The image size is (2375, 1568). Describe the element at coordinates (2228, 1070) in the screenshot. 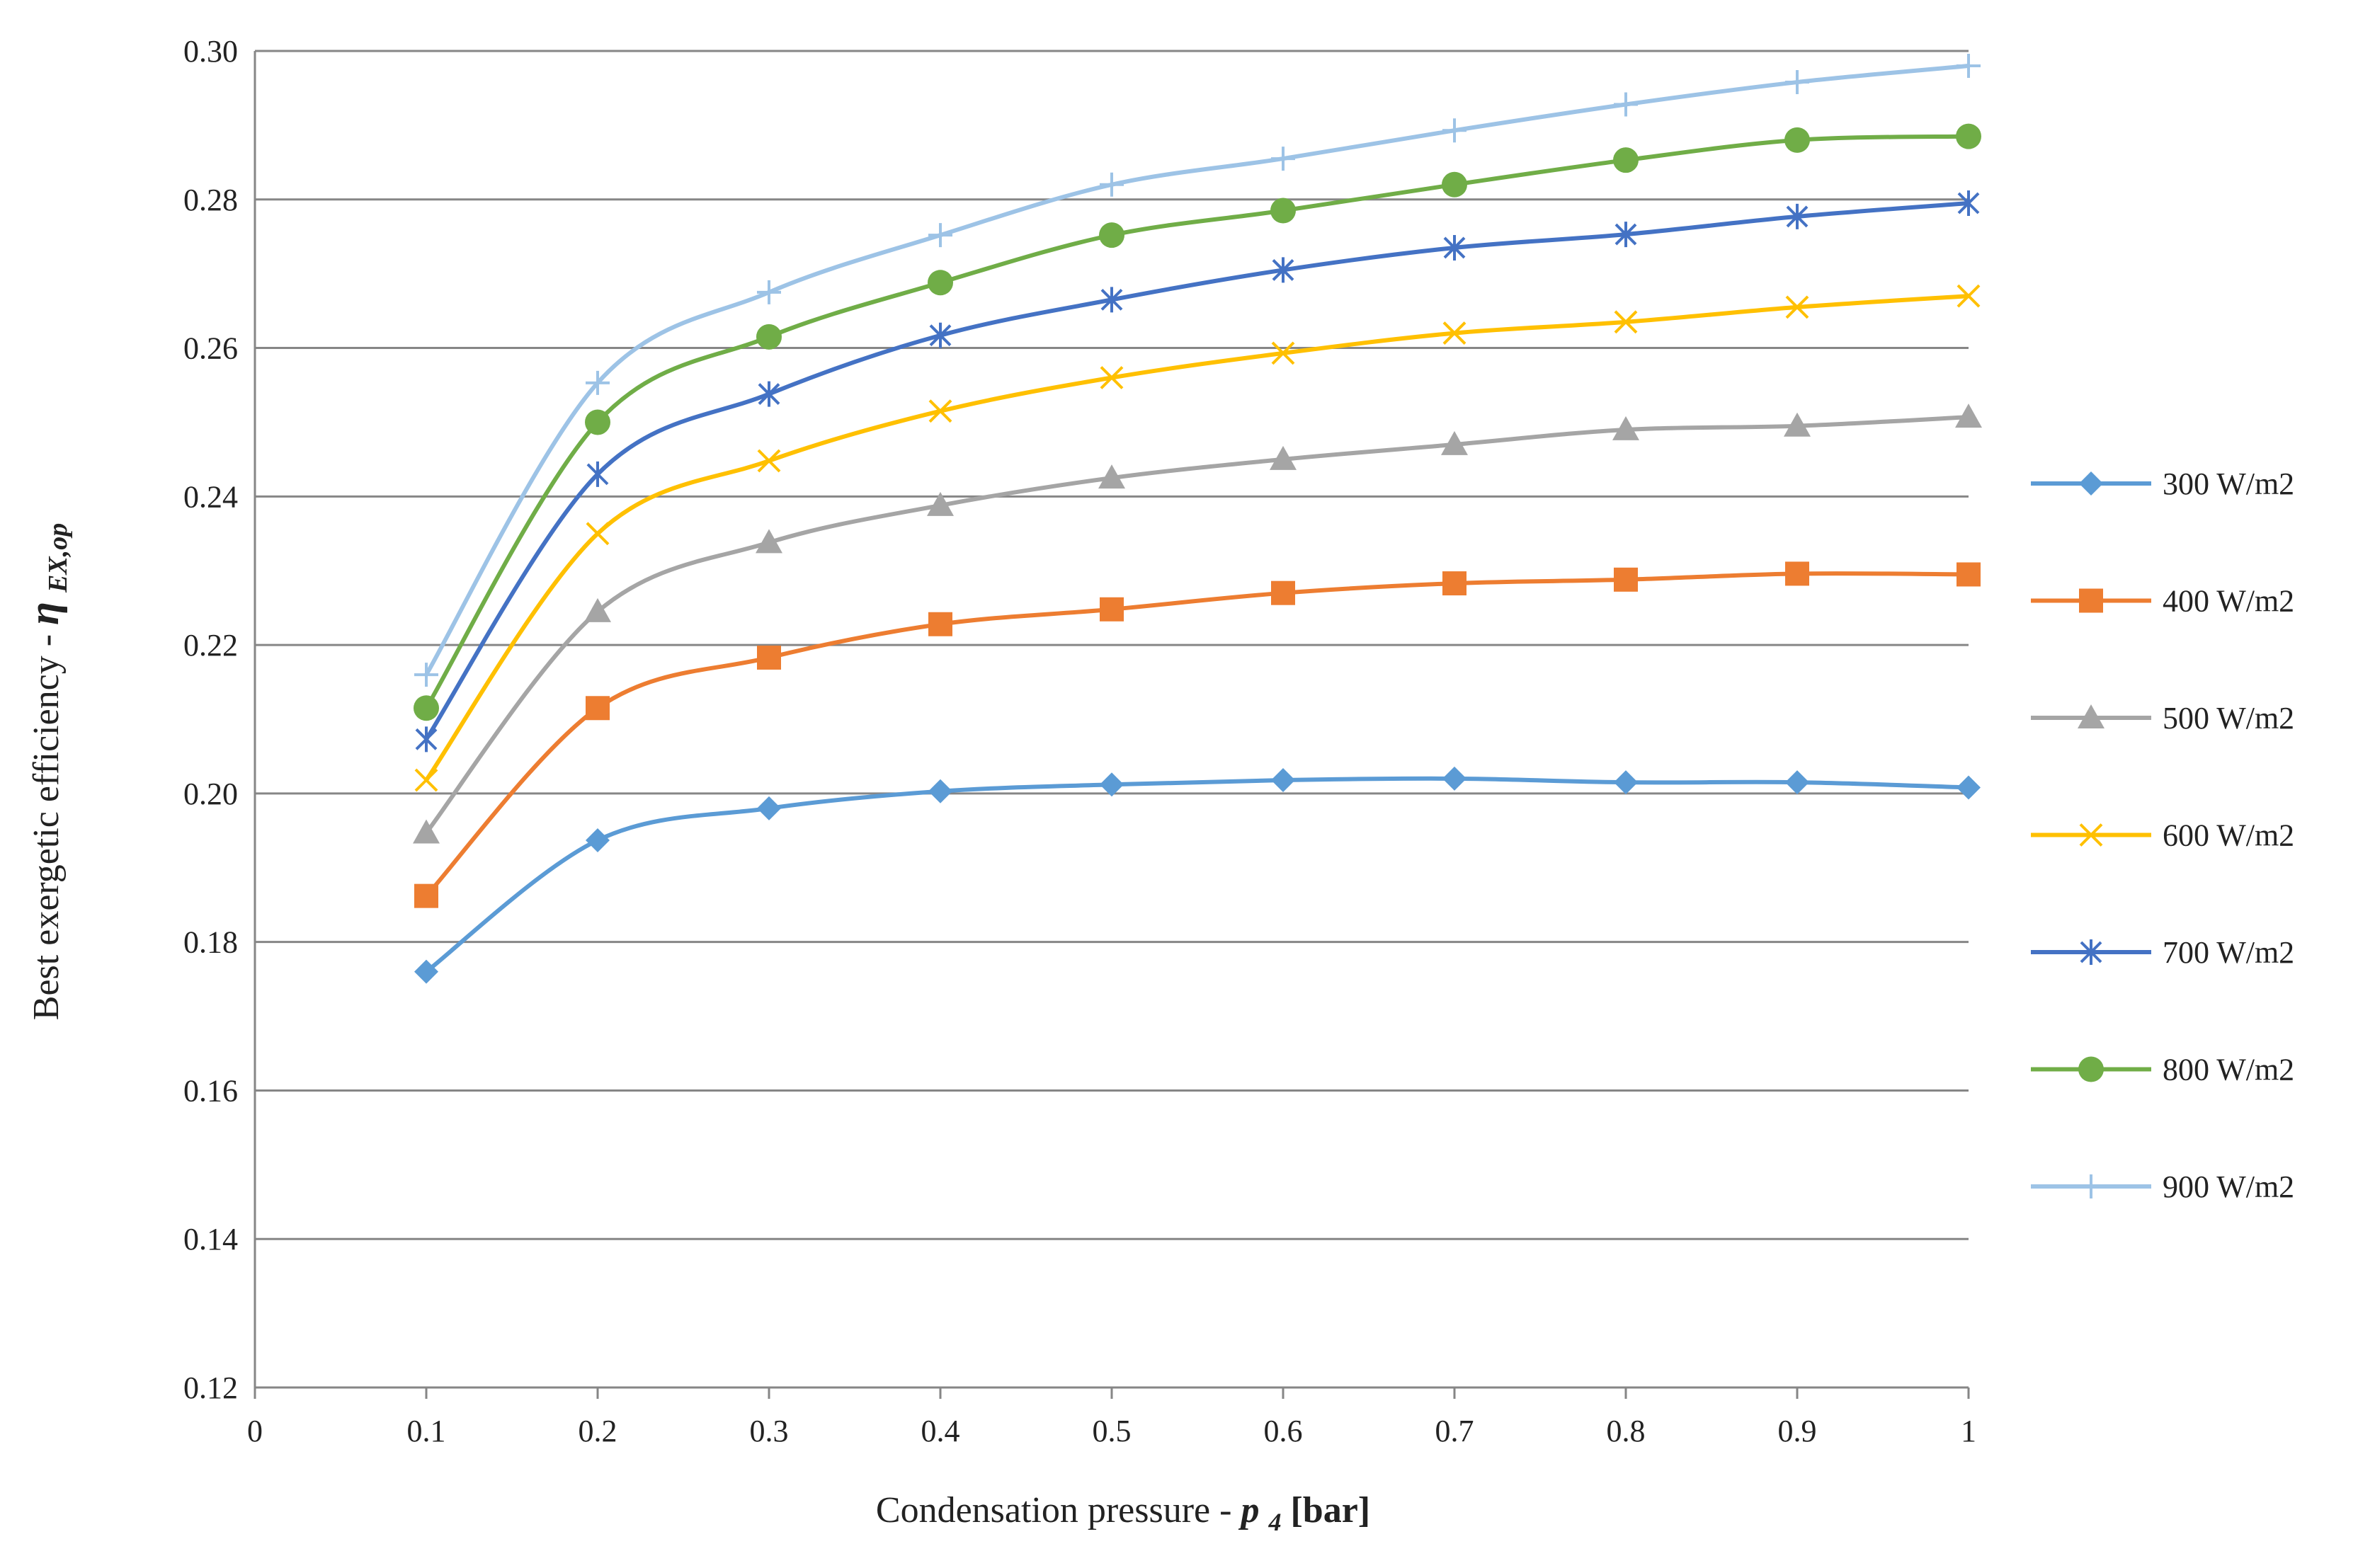

I see `legend-label: 800 W/m2` at that location.